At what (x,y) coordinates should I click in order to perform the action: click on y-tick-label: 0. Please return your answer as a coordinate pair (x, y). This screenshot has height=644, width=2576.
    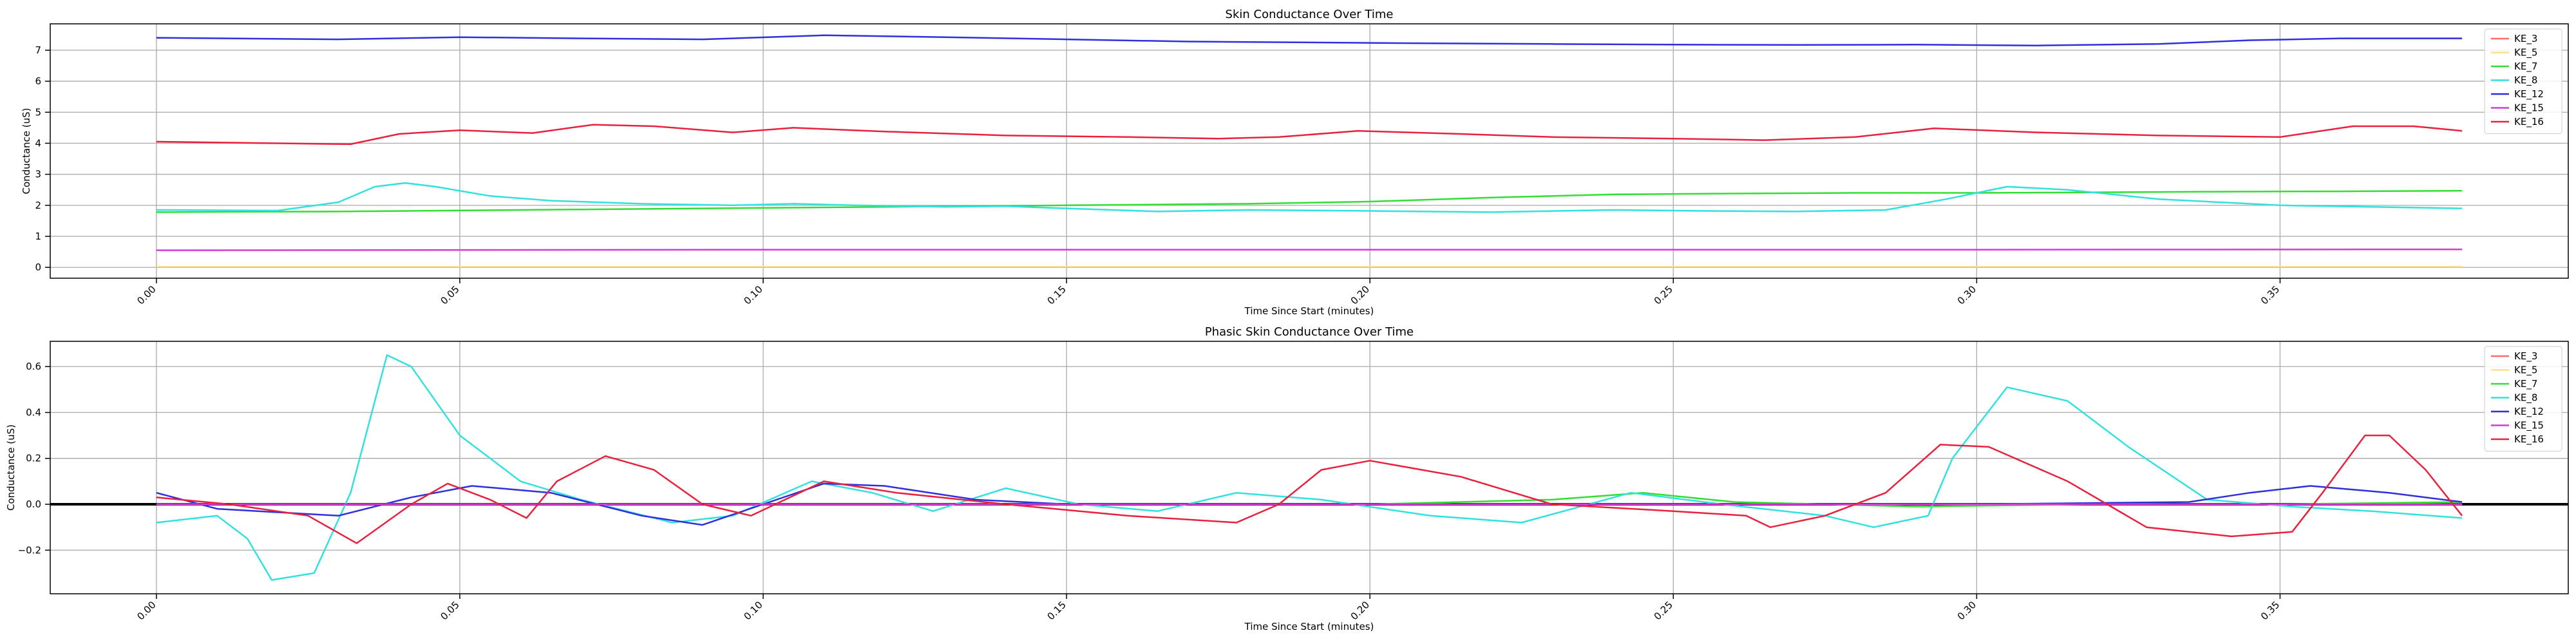
    Looking at the image, I should click on (38, 267).